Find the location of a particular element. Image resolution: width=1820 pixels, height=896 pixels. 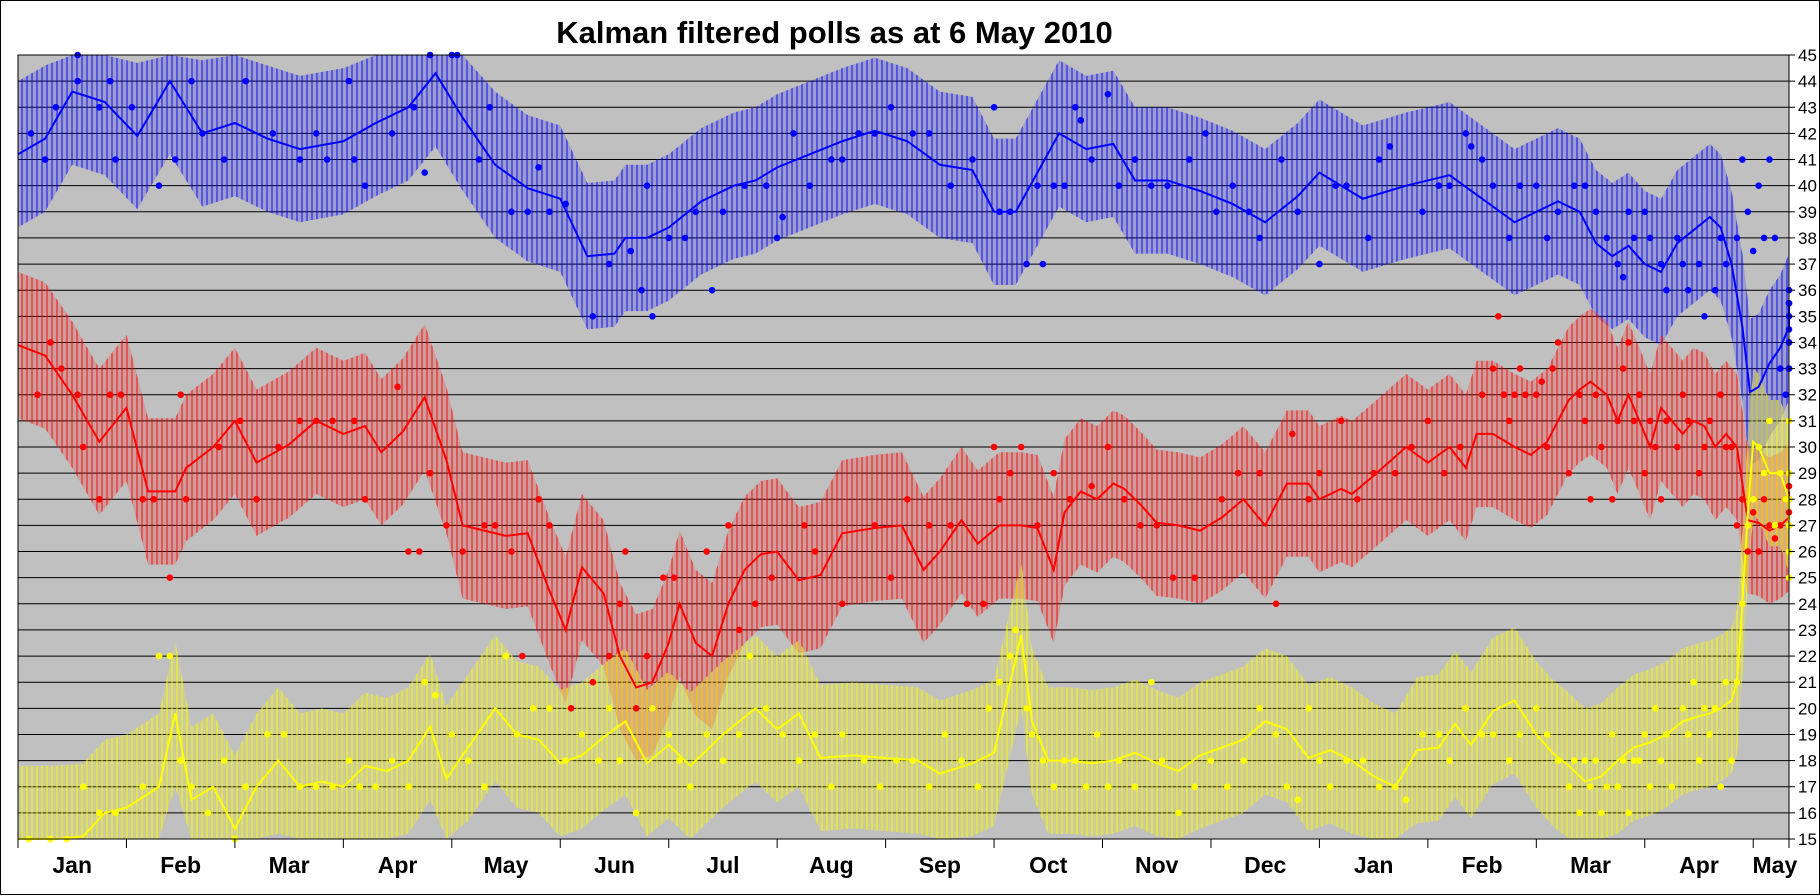

y-tick-label: 39 is located at coordinates (1807, 212).